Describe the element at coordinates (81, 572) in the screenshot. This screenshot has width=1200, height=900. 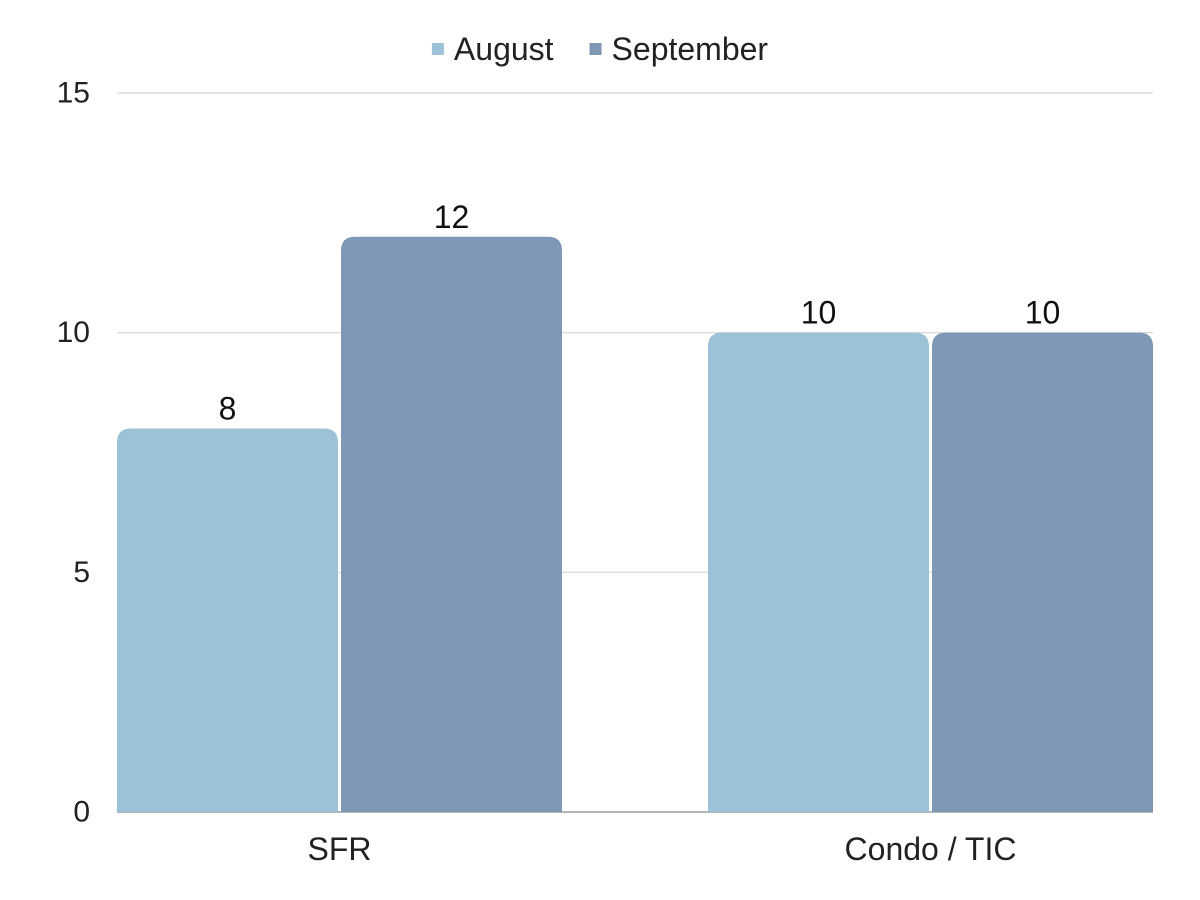
I see `y-tick-label: 5` at that location.